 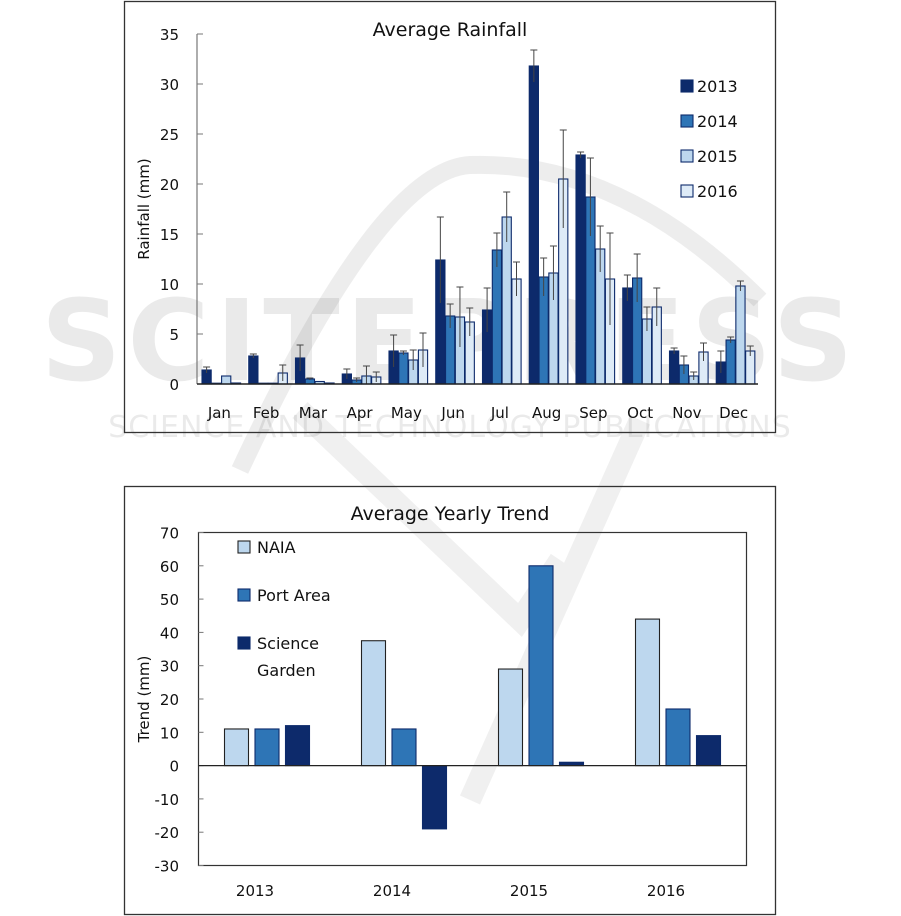 What do you see at coordinates (392, 891) in the screenshot?
I see `x-tick-label-2014: 2014` at bounding box center [392, 891].